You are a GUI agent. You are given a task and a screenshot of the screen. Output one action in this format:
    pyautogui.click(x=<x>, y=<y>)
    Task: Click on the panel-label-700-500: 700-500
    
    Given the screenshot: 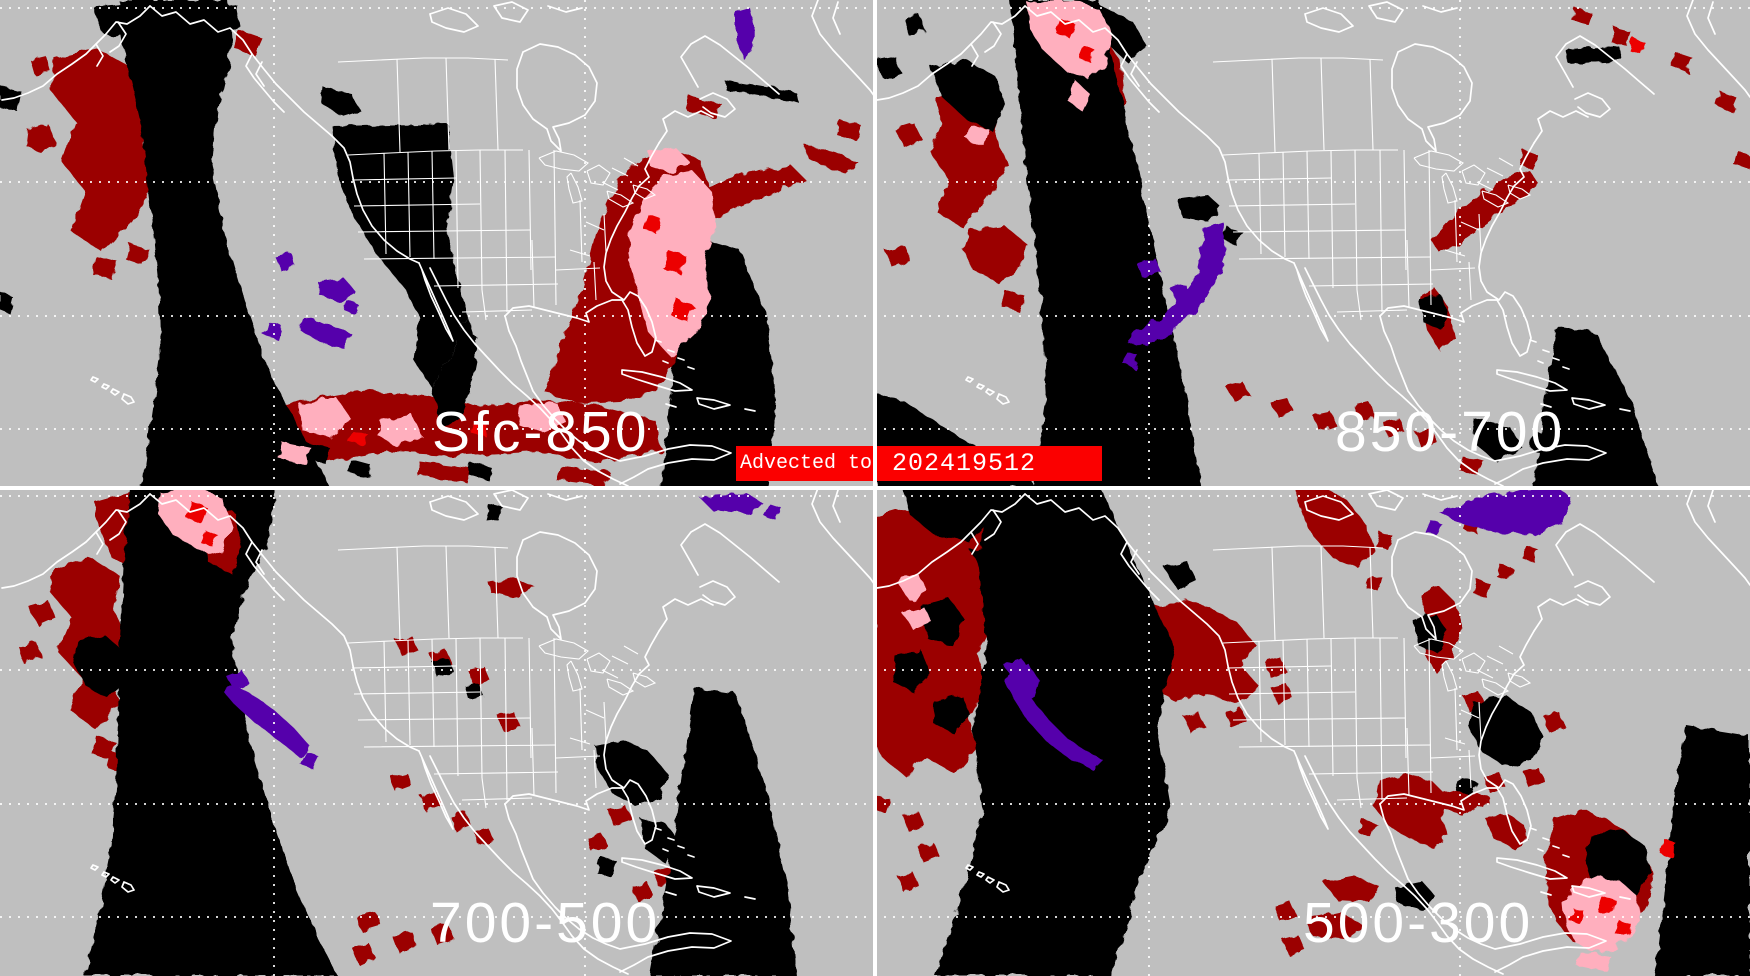 What is the action you would take?
    pyautogui.click(x=545, y=923)
    